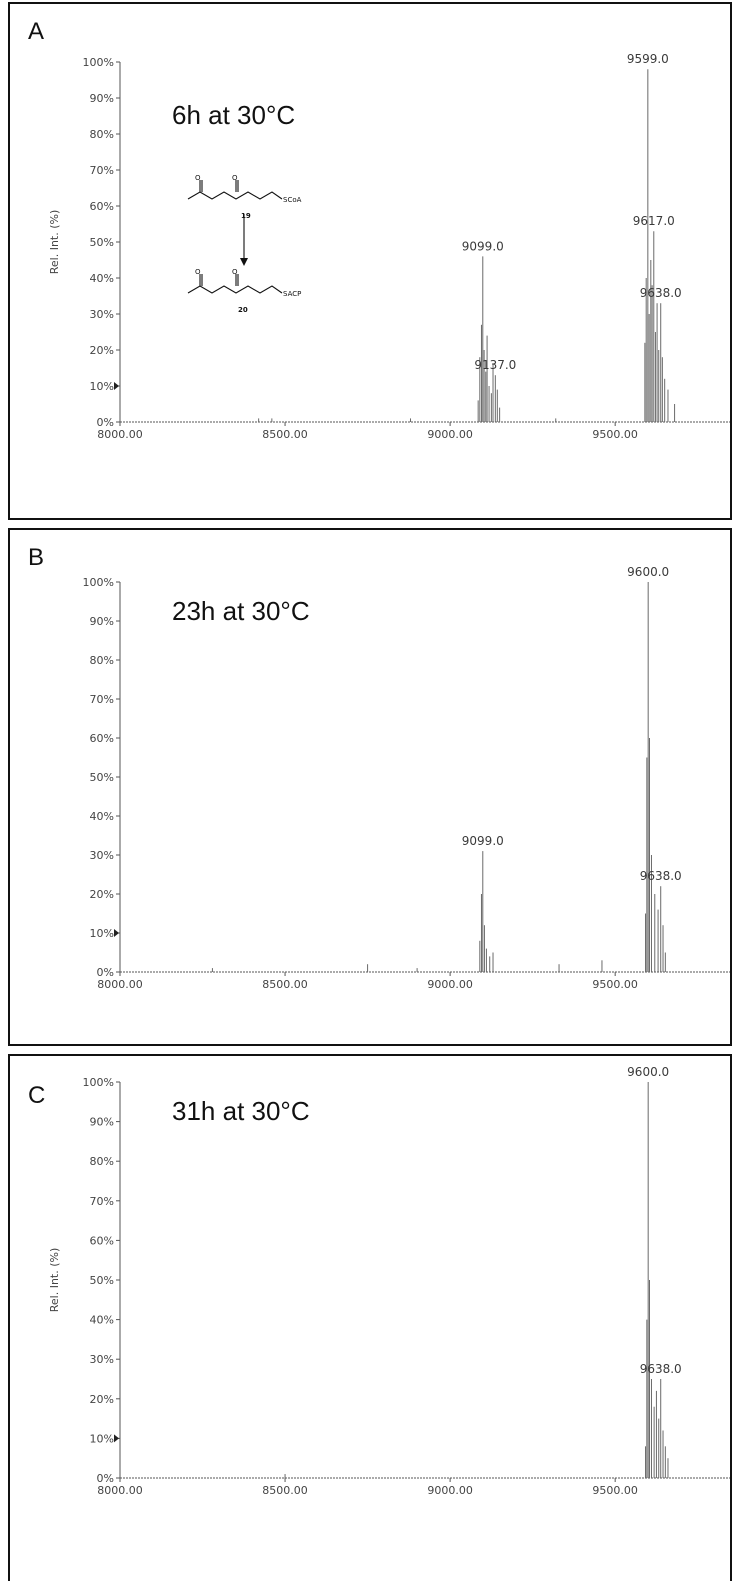  Describe the element at coordinates (235, 195) in the screenshot. I see `substrate-chain` at that location.